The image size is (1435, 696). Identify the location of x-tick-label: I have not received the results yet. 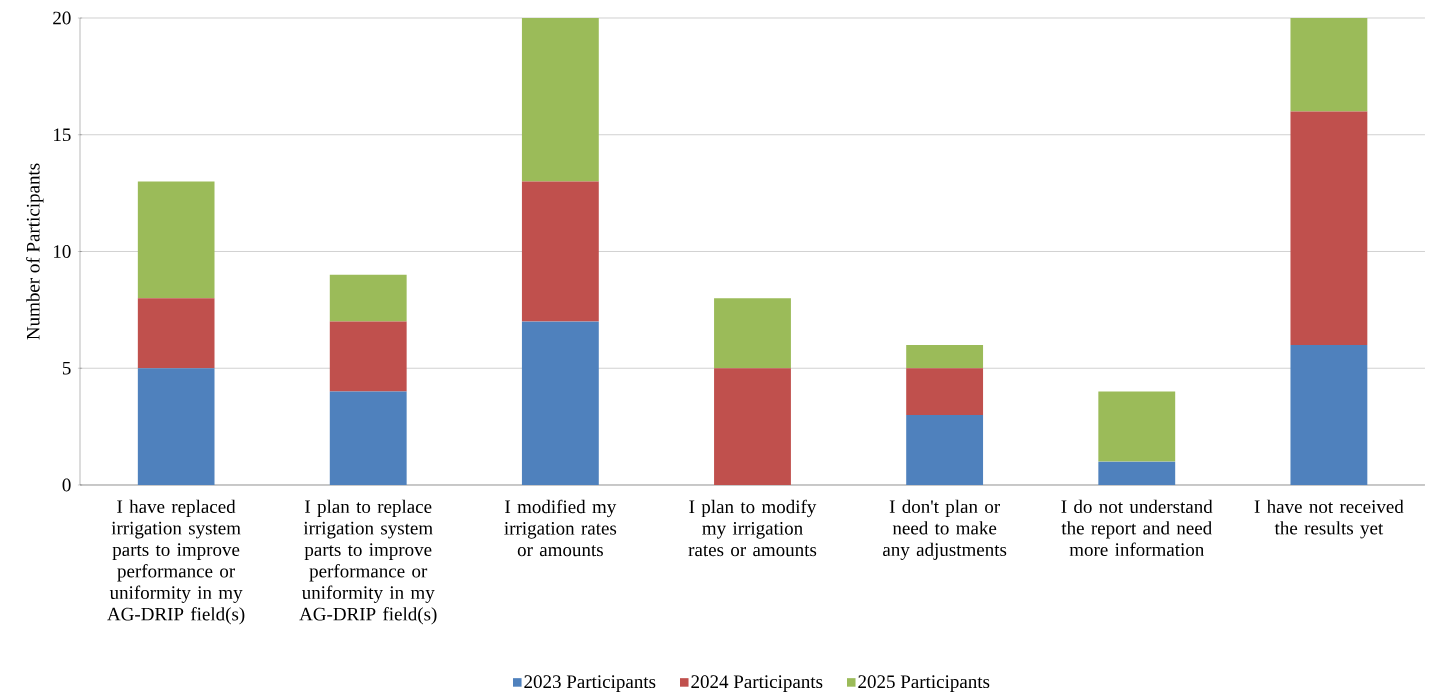
(1329, 519).